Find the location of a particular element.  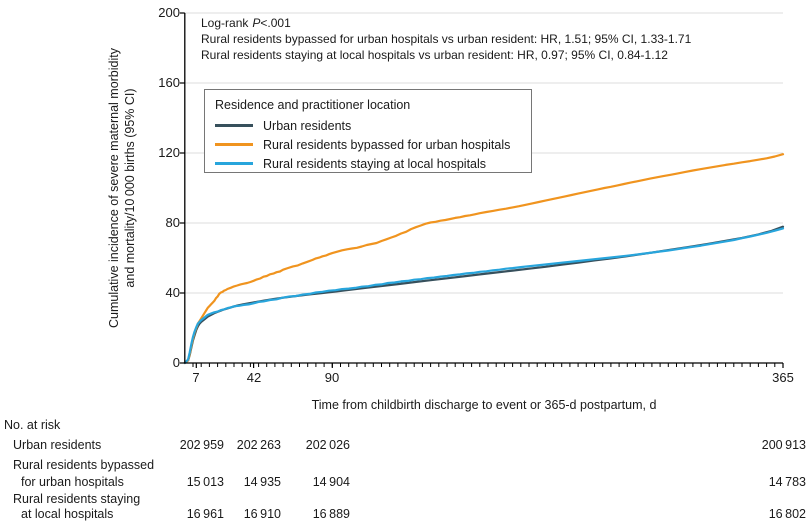

risk-row-staying-label-line2: at local hospitals is located at coordinates (67, 514).